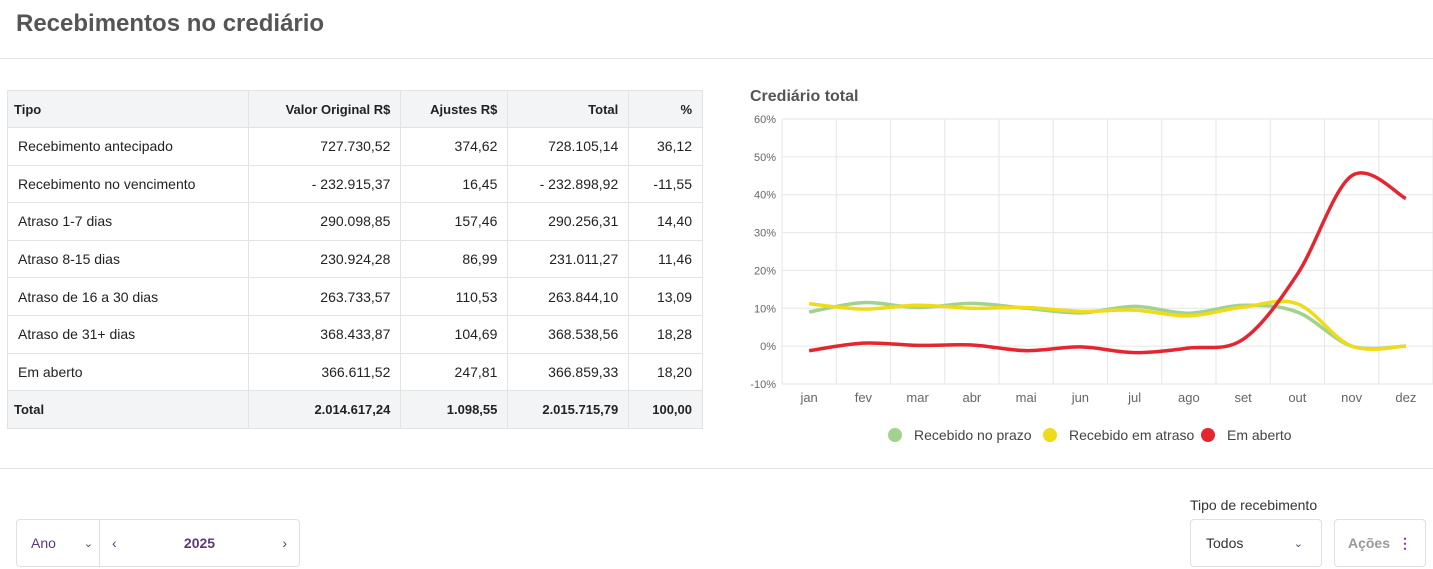  I want to click on total-cell: 100,00, so click(665, 409).